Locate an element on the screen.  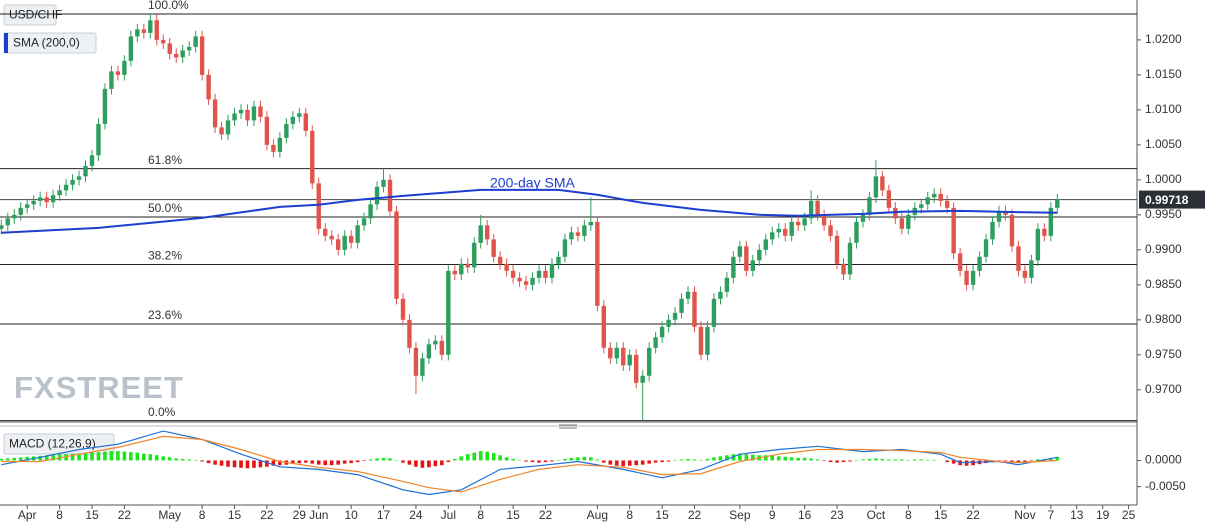
y-tick-label: 1.0100 is located at coordinates (1163, 109).